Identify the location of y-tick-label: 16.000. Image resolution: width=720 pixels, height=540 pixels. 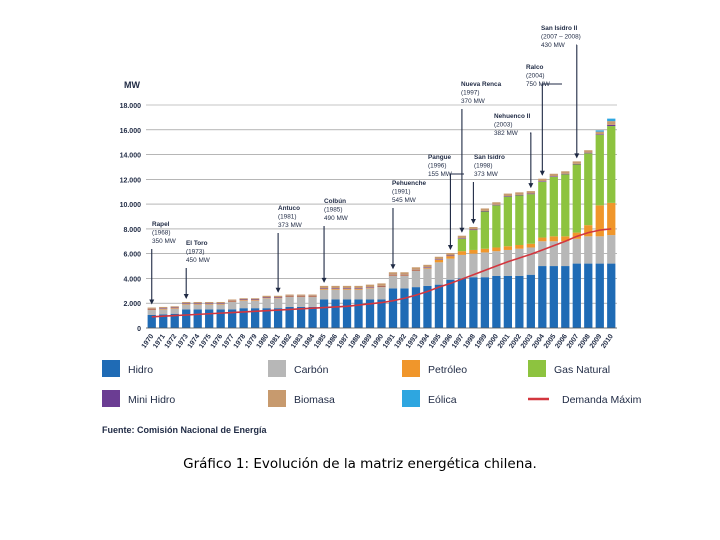
(131, 131).